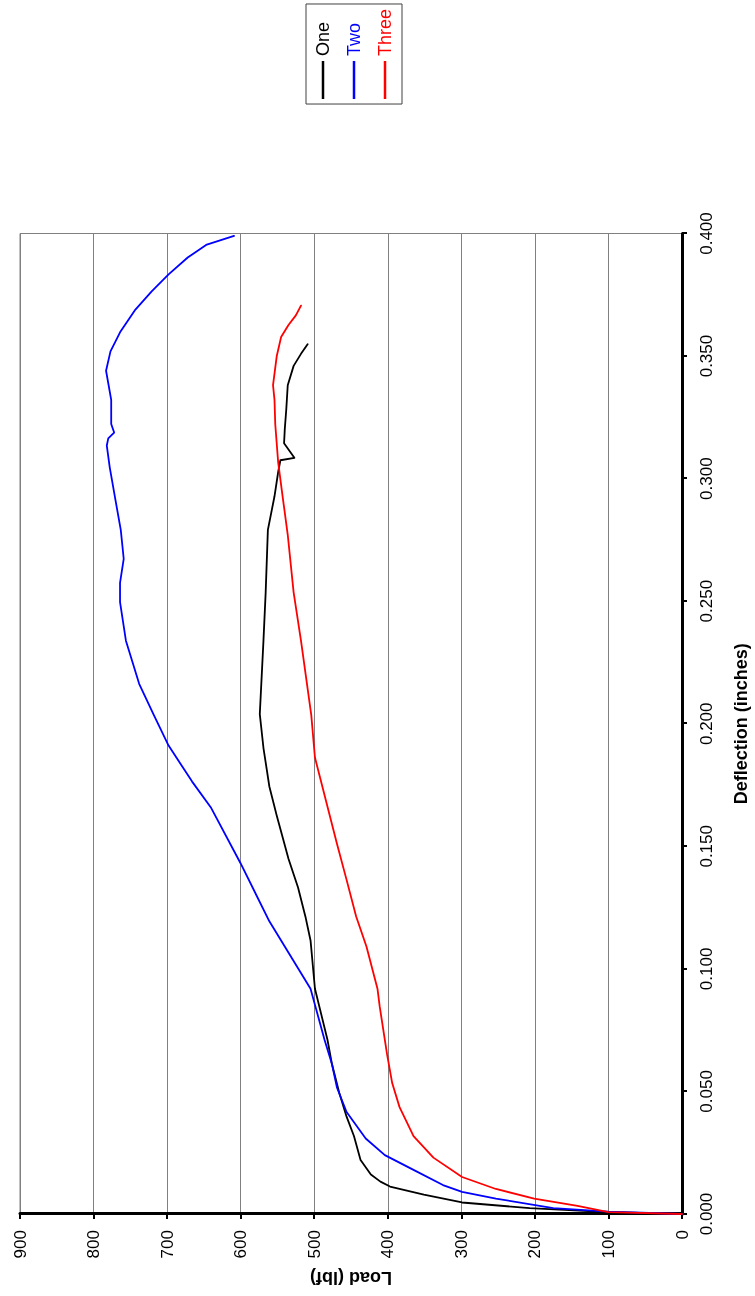 The image size is (755, 1296). What do you see at coordinates (94, 1244) in the screenshot?
I see `x-tick-label: 800` at bounding box center [94, 1244].